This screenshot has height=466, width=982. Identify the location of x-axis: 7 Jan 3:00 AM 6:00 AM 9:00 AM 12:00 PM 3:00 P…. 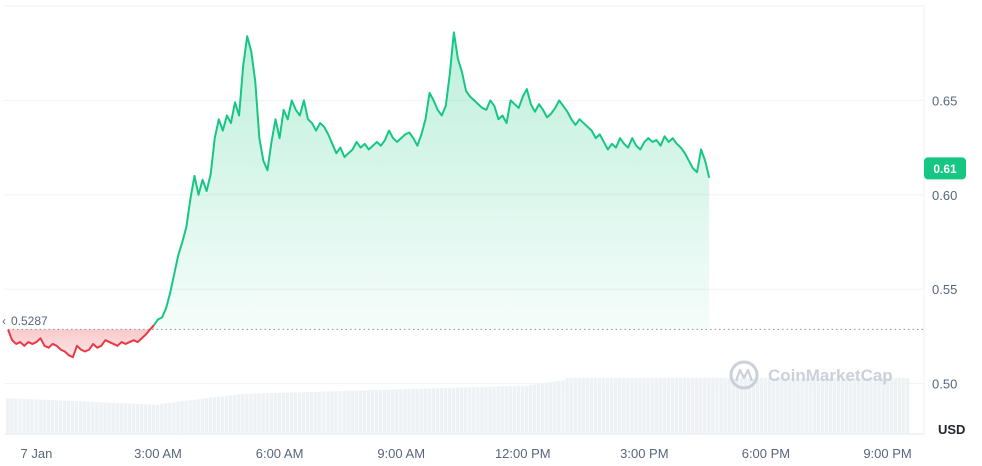
(466, 453).